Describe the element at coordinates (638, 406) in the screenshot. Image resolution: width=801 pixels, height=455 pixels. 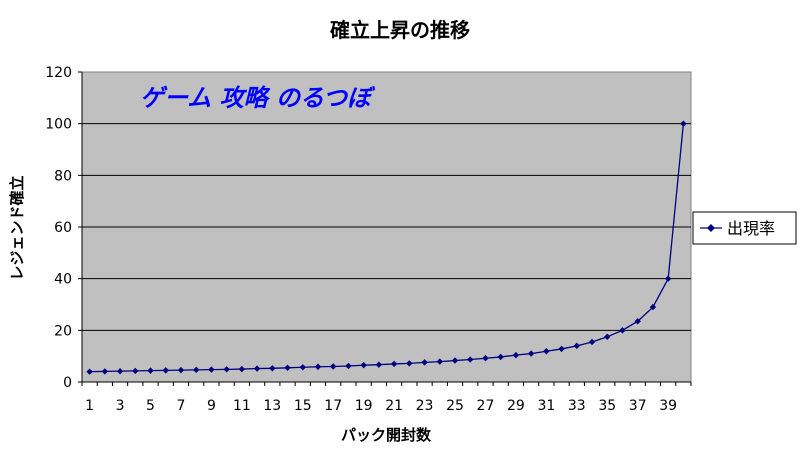
I see `x-tick-label: 37` at that location.